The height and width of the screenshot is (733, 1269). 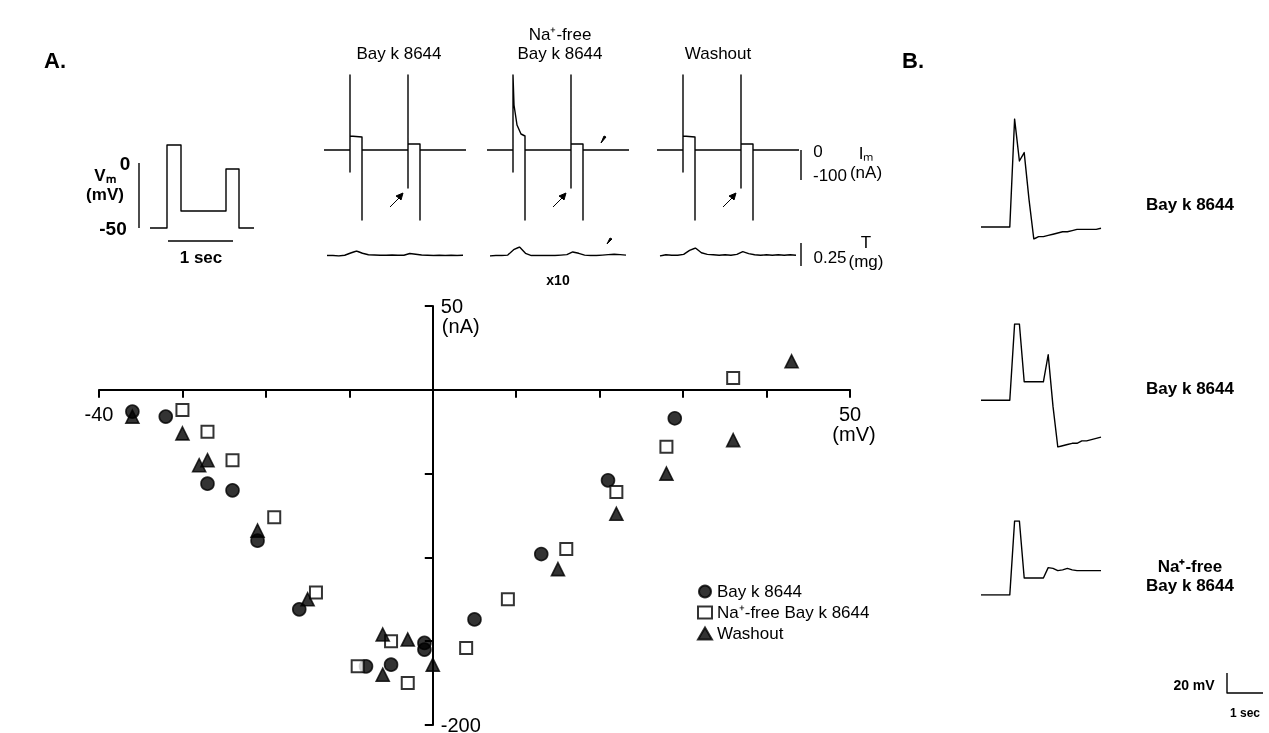 I want to click on text: T (mg), so click(x=866, y=252).